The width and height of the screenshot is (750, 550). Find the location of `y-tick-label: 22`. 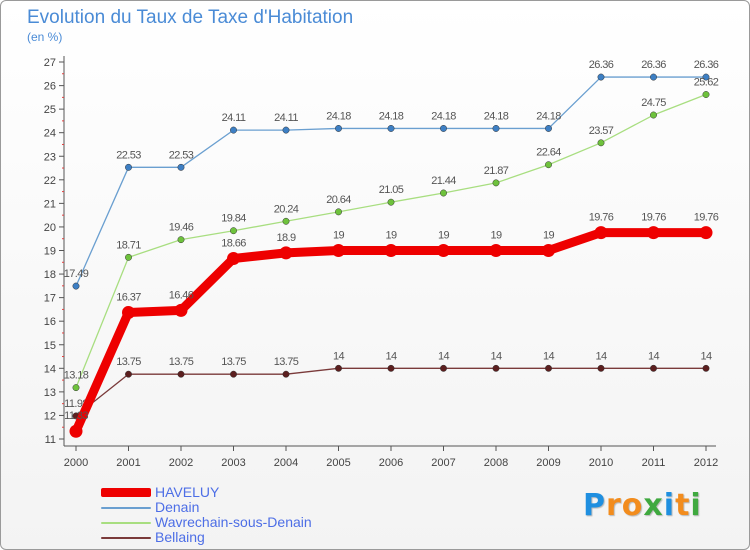

y-tick-label: 22 is located at coordinates (50, 181).